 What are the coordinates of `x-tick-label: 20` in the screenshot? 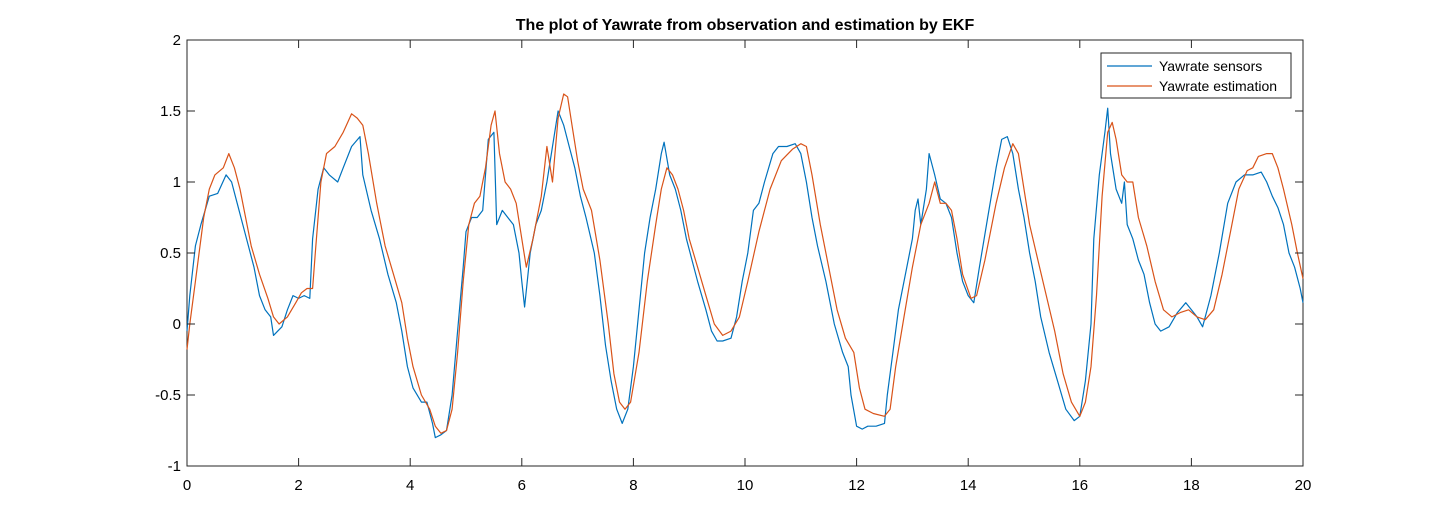 It's located at (1303, 485).